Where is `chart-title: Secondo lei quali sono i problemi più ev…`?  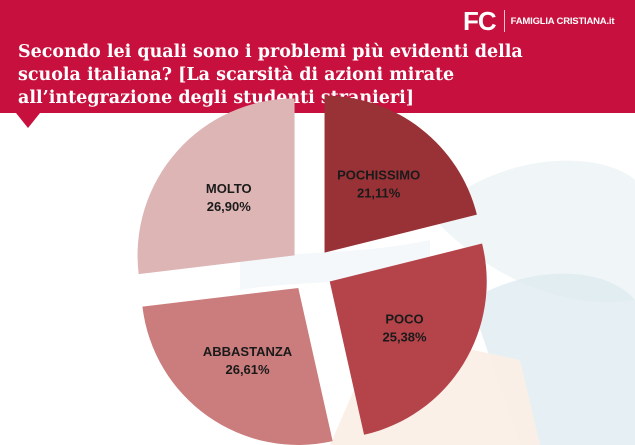
chart-title: Secondo lei quali sono i problemi più ev… is located at coordinates (270, 75).